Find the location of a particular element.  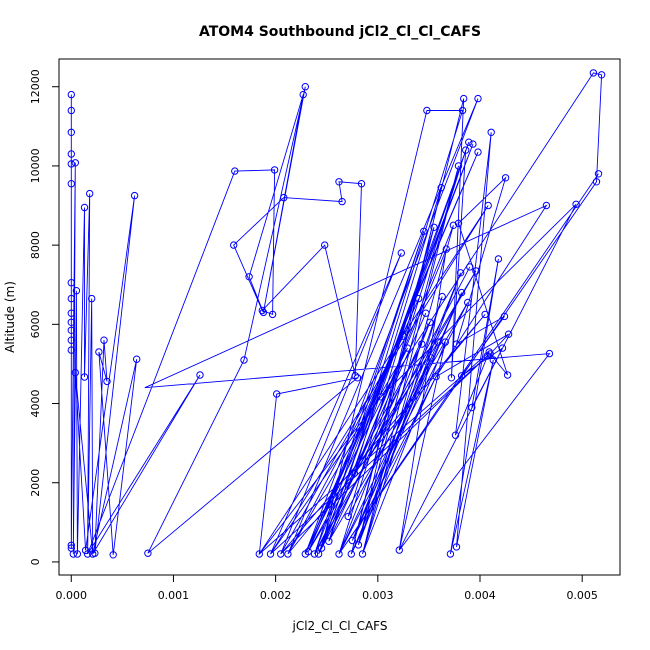

chart-title: ATOM4 Southbound jCl2_Cl_Cl_CAFS is located at coordinates (340, 32).